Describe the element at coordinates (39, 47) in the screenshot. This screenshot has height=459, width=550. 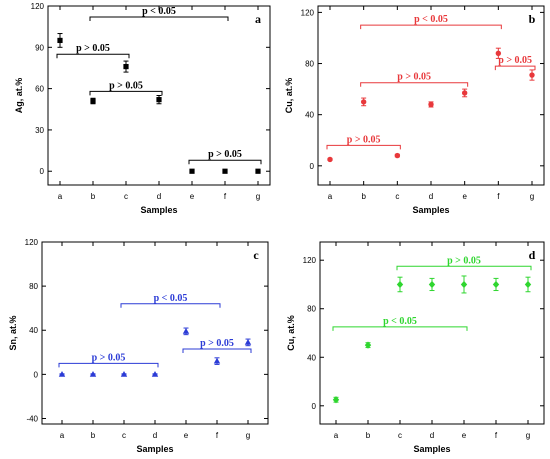
I see `y-tick-label: 90` at that location.